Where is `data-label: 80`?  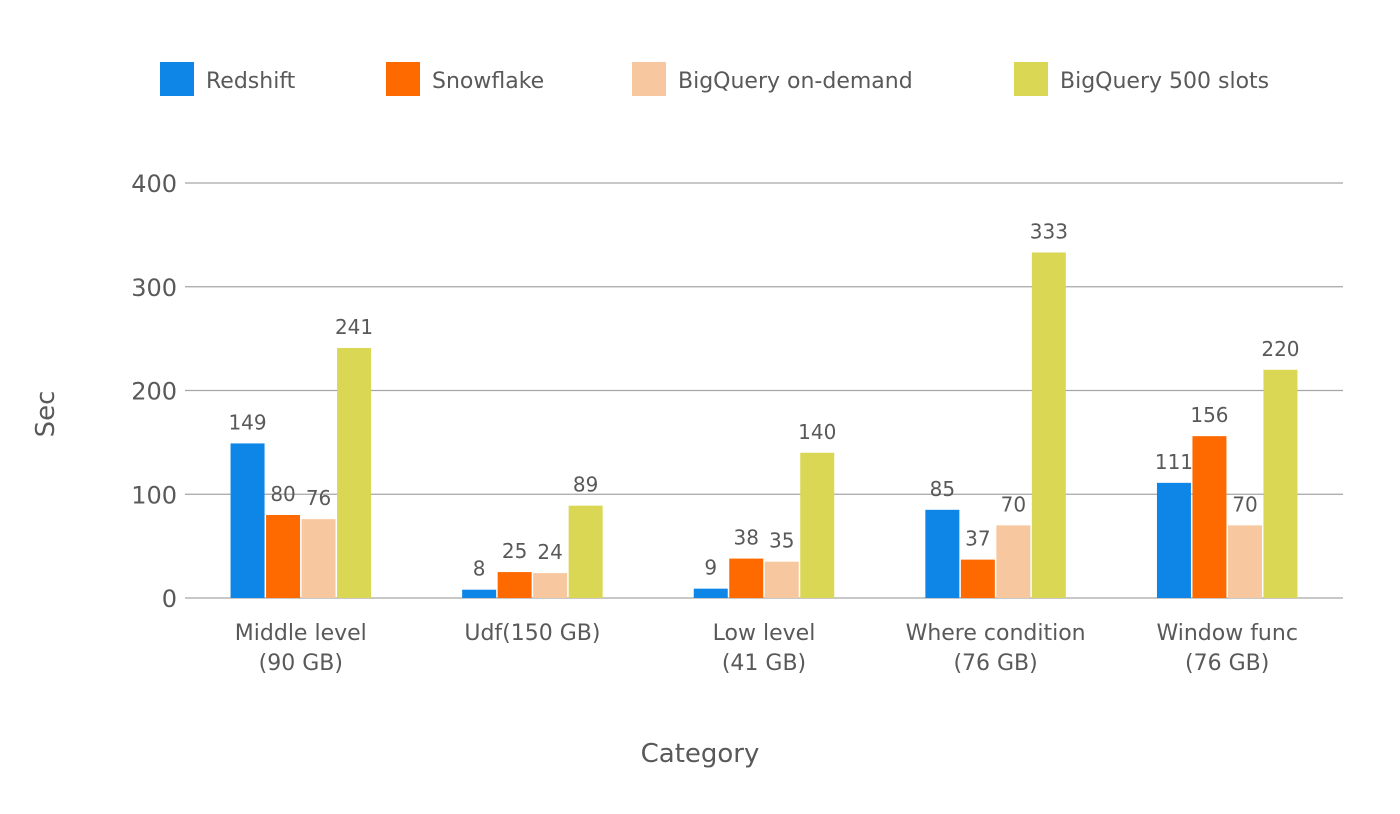 data-label: 80 is located at coordinates (282, 494).